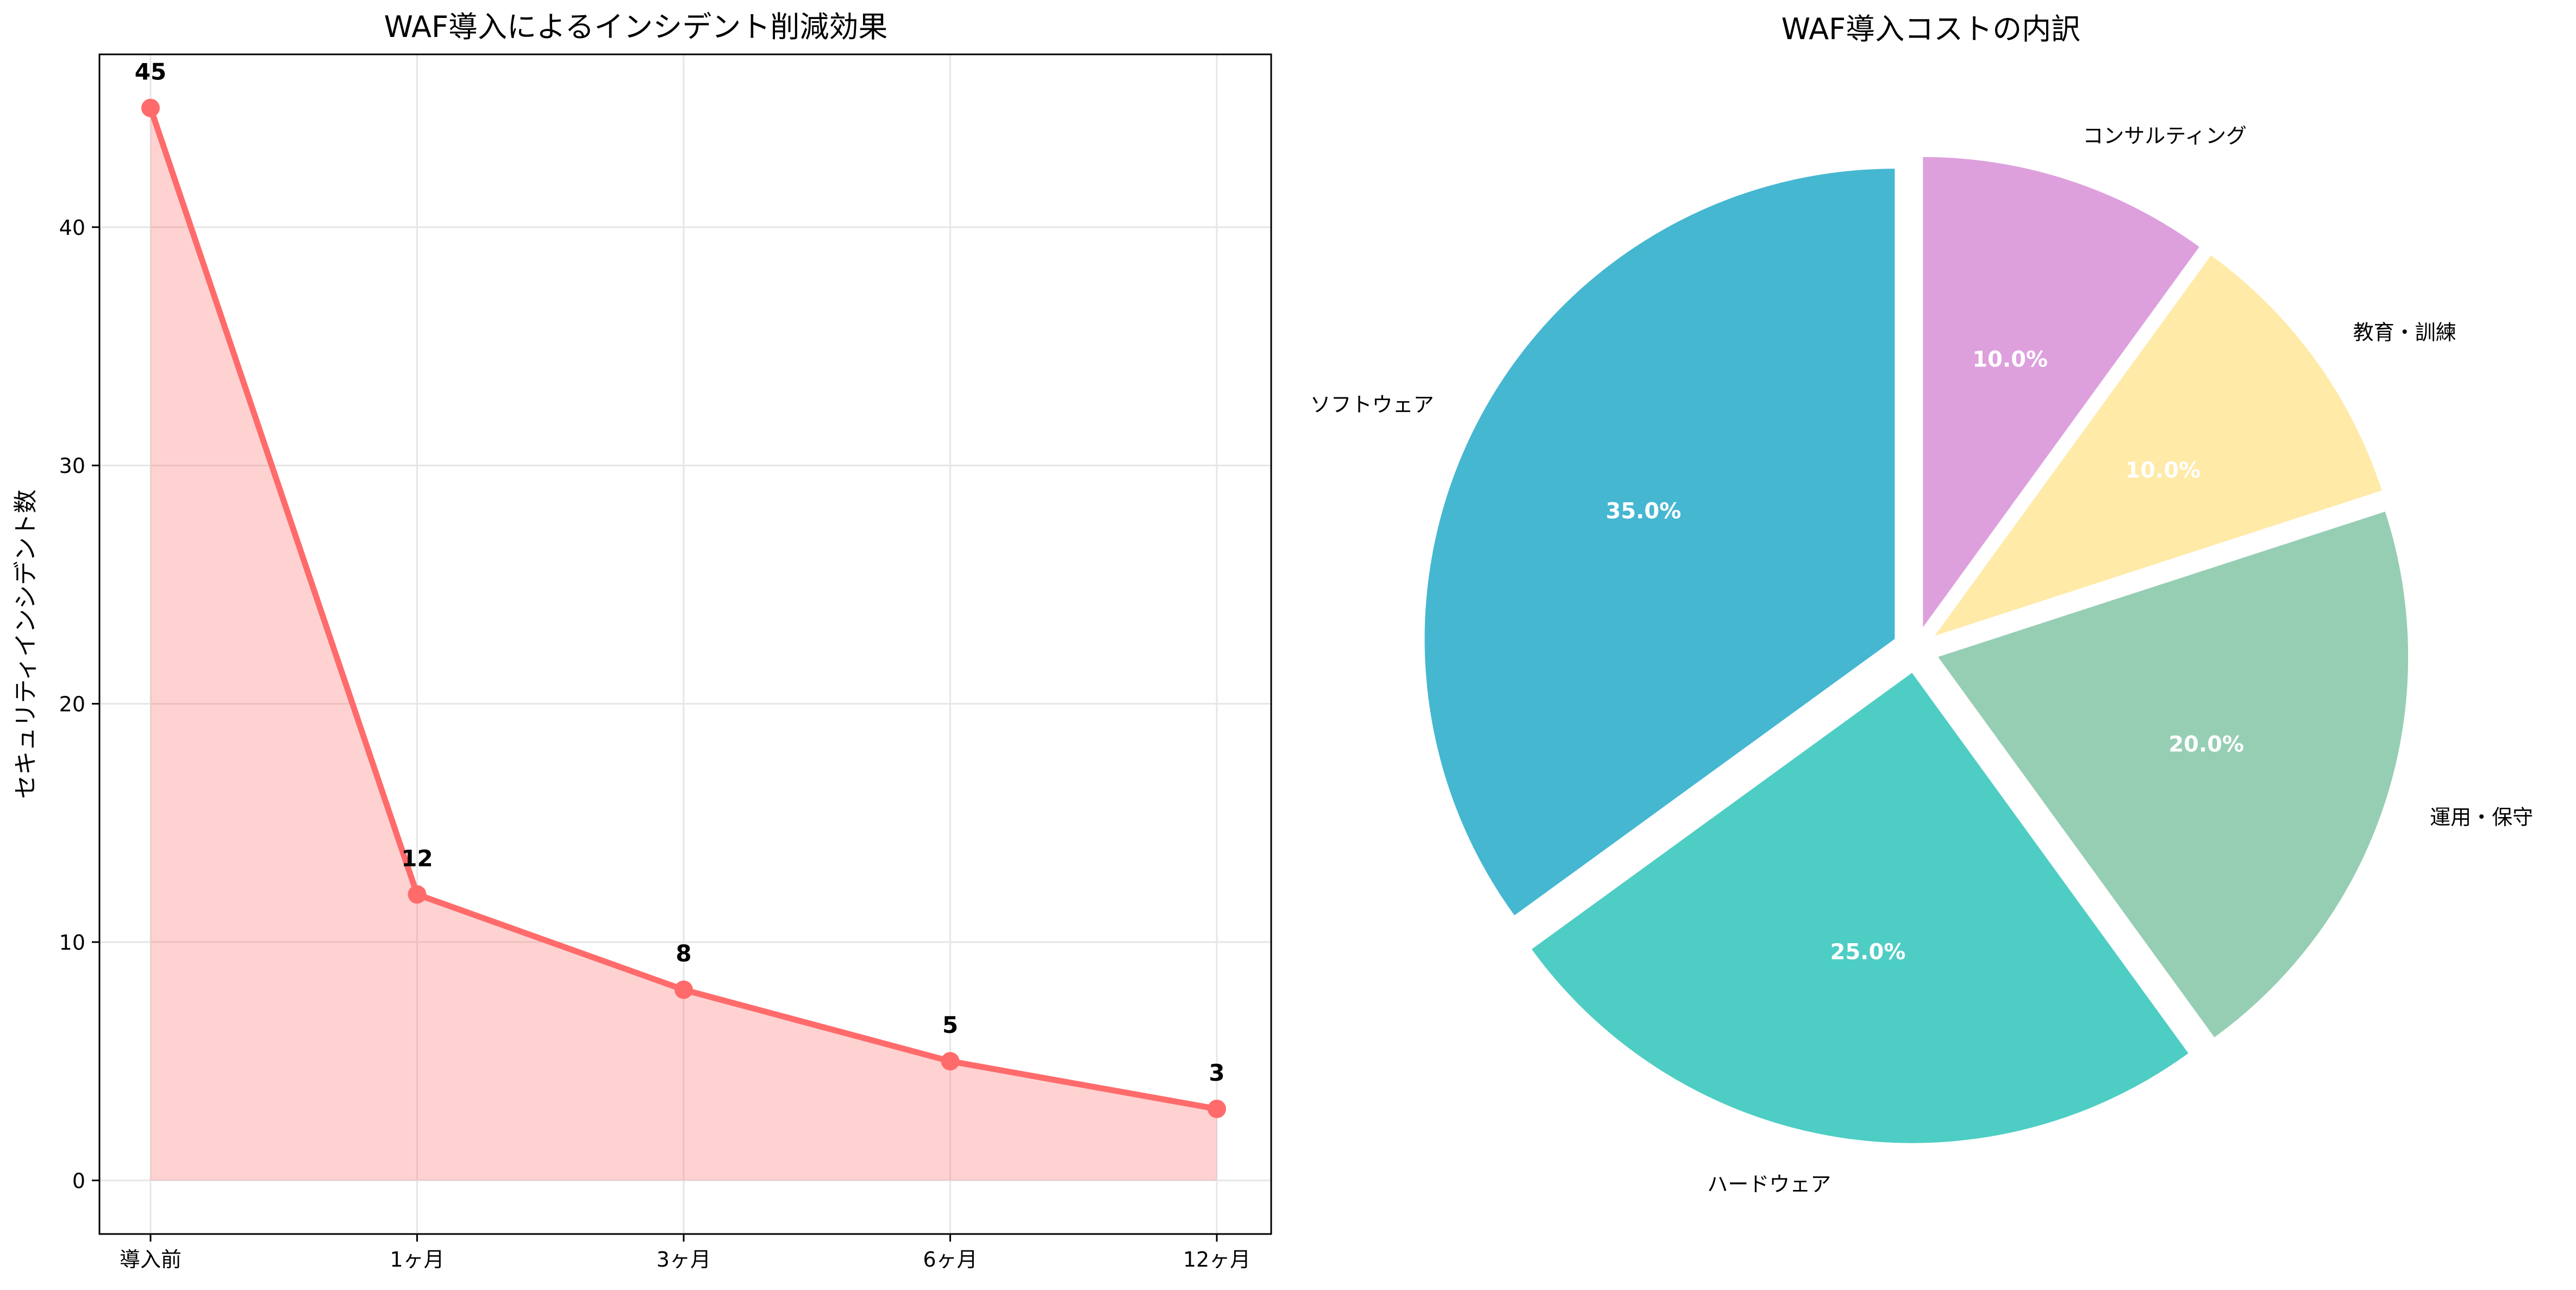 The image size is (2576, 1290). Describe the element at coordinates (1217, 1260) in the screenshot. I see `x-tick-label: 12ヶ月` at that location.